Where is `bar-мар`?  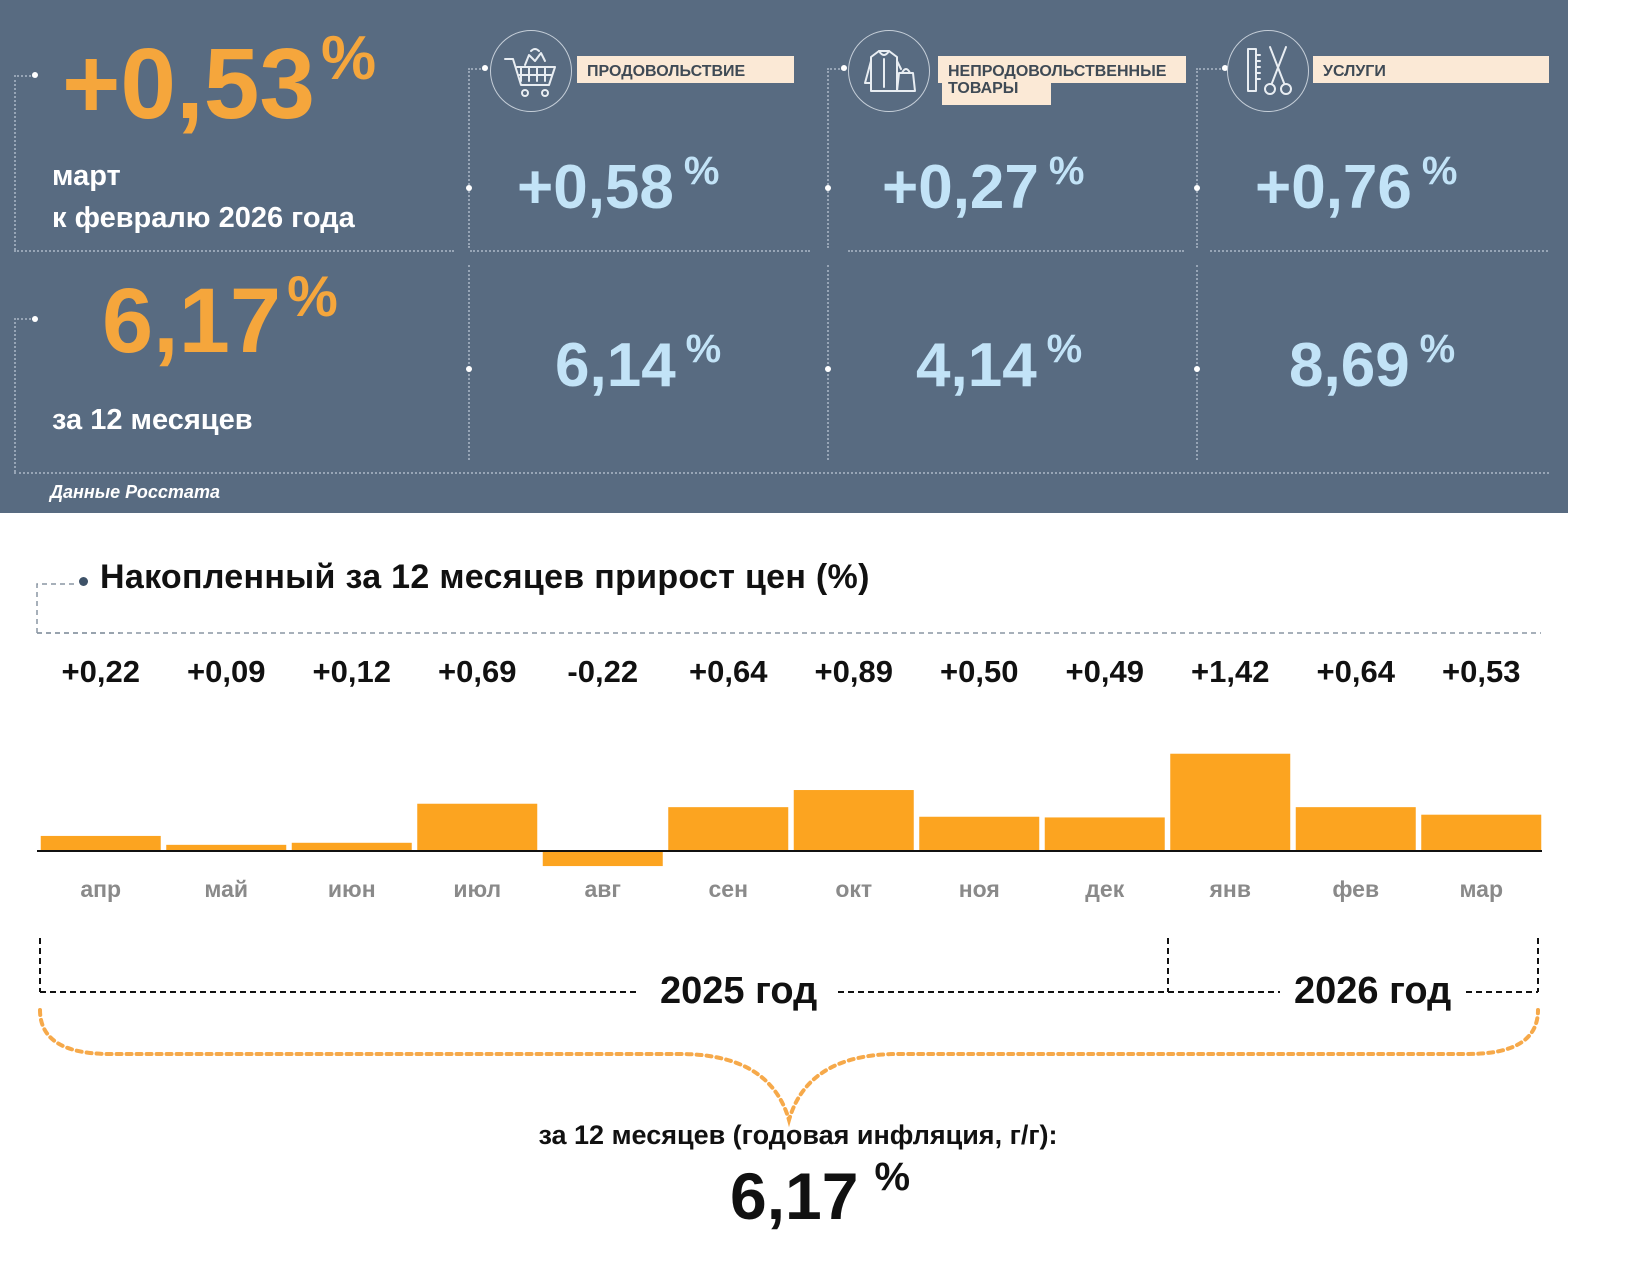
bar-мар is located at coordinates (1481, 832).